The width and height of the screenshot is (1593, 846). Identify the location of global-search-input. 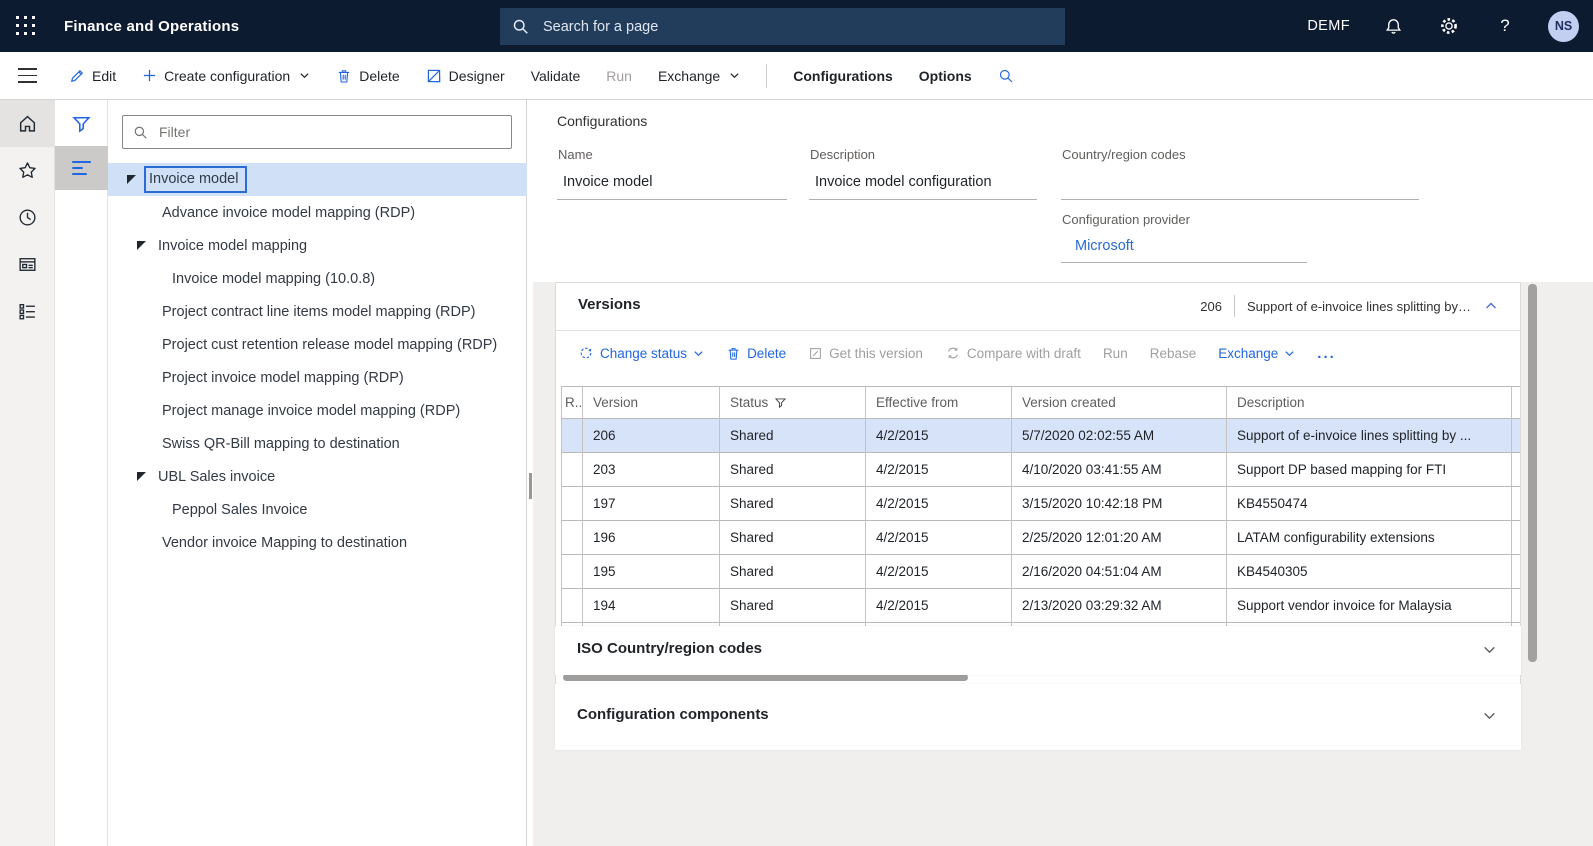
(781, 26).